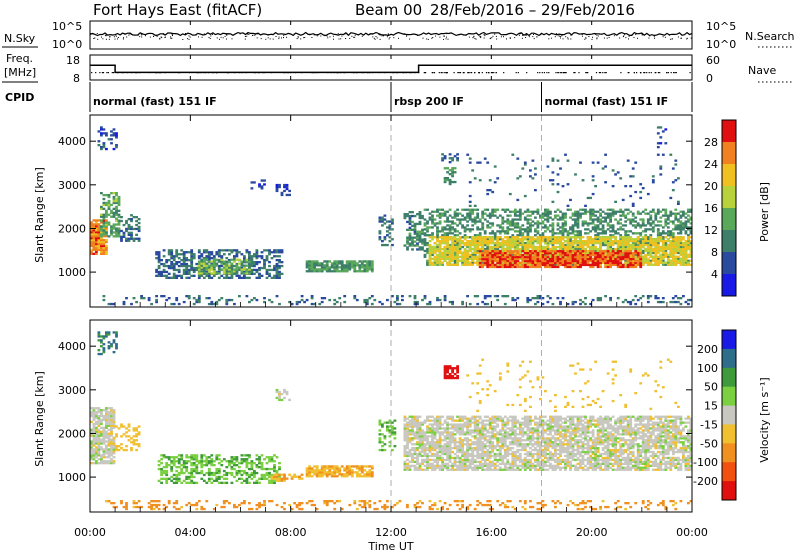 The image size is (800, 554). What do you see at coordinates (532, 10) in the screenshot?
I see `date-range: 28/Feb/2016 – 29/Feb/2016` at bounding box center [532, 10].